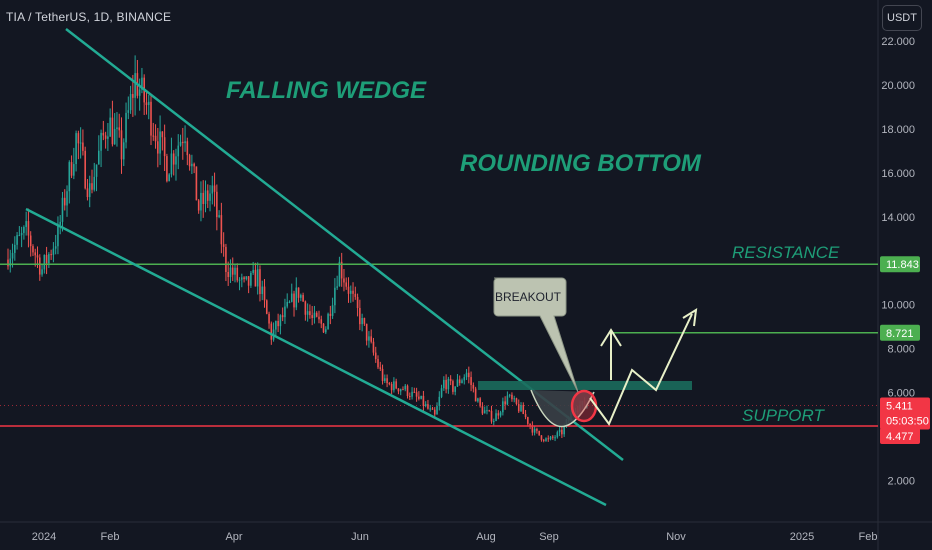 The height and width of the screenshot is (550, 932). Describe the element at coordinates (536, 335) in the screenshot. I see `callout-bubble` at that location.